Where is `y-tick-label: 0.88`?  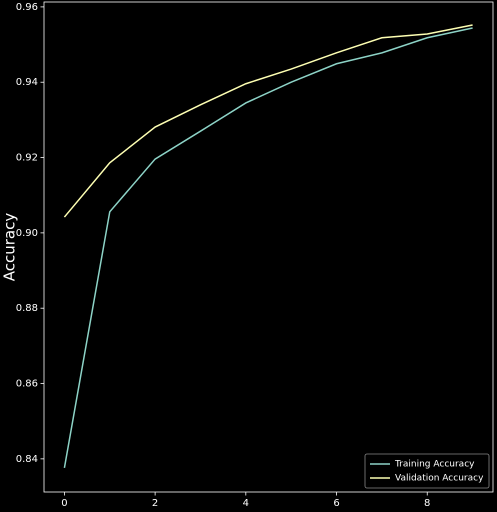
y-tick-label: 0.88 is located at coordinates (27, 308).